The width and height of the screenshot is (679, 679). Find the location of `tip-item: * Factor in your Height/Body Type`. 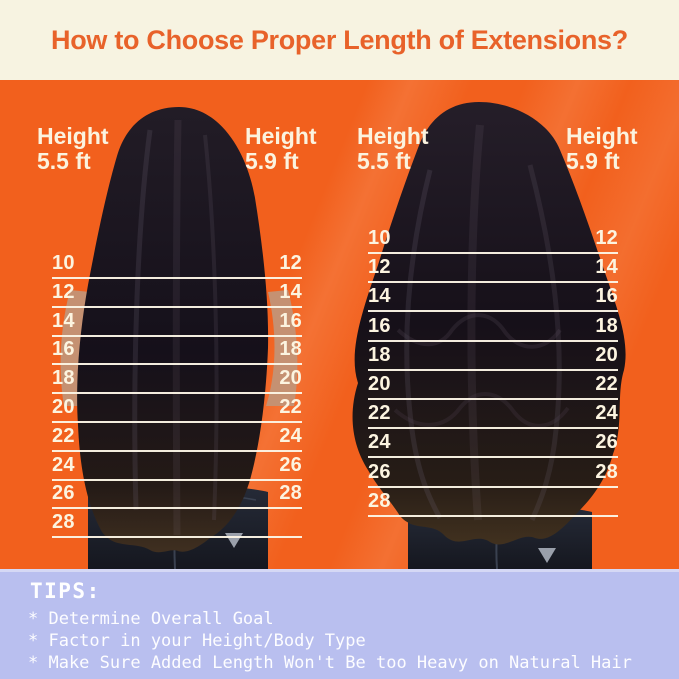

tip-item: * Factor in your Height/Body Type is located at coordinates (197, 641).